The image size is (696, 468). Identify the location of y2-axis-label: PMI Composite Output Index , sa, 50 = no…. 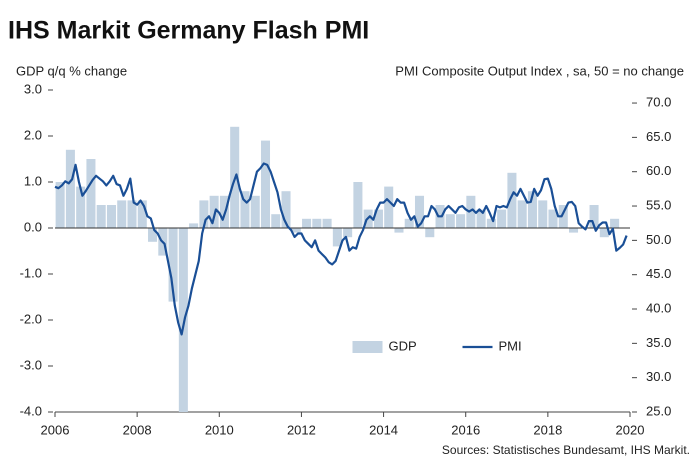
(539, 70).